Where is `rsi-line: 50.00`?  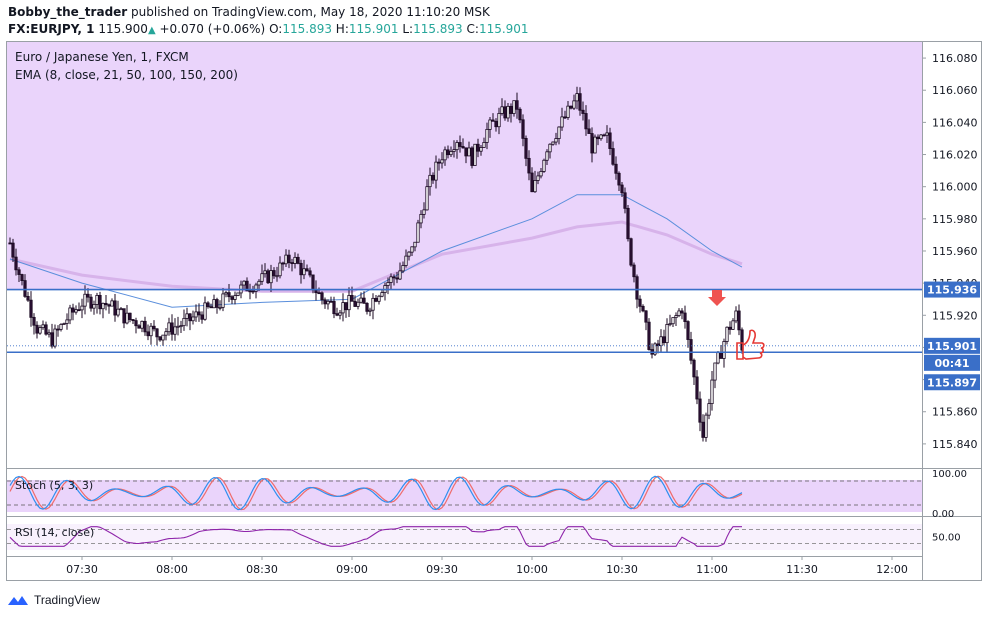
rsi-line: 50.00 is located at coordinates (484, 536).